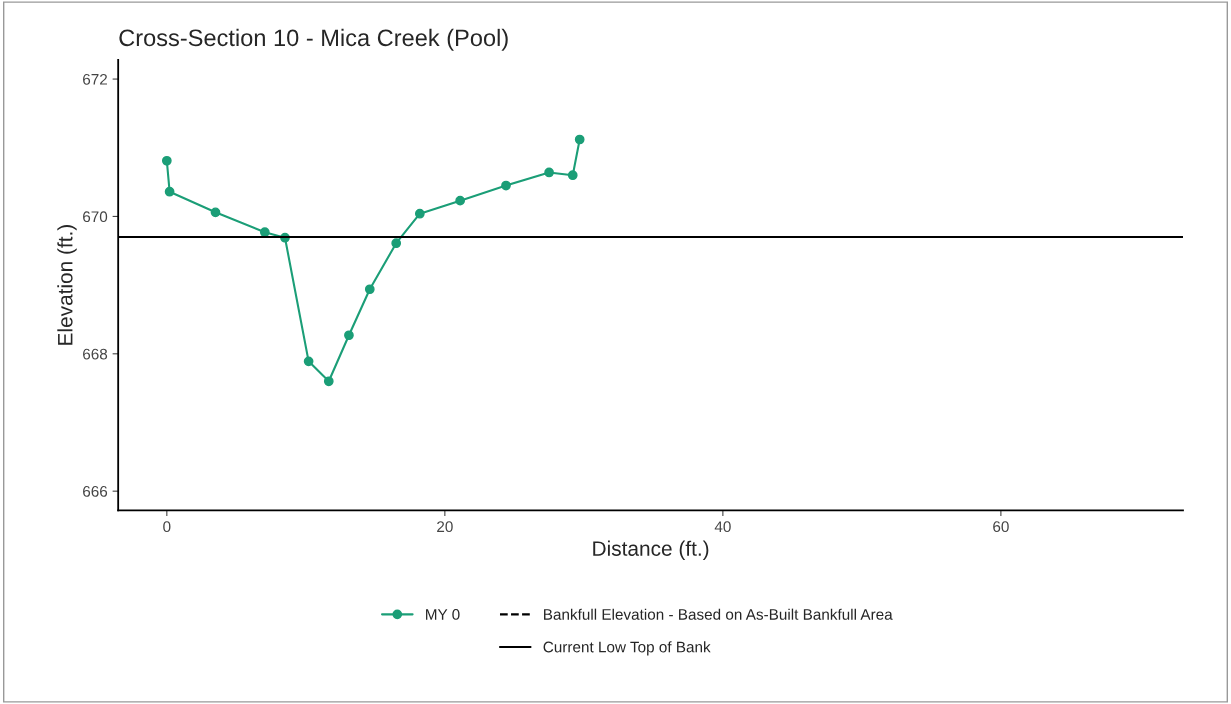 This screenshot has height=704, width=1231. Describe the element at coordinates (651, 550) in the screenshot. I see `x-axis-title: Distance (ft.)` at that location.